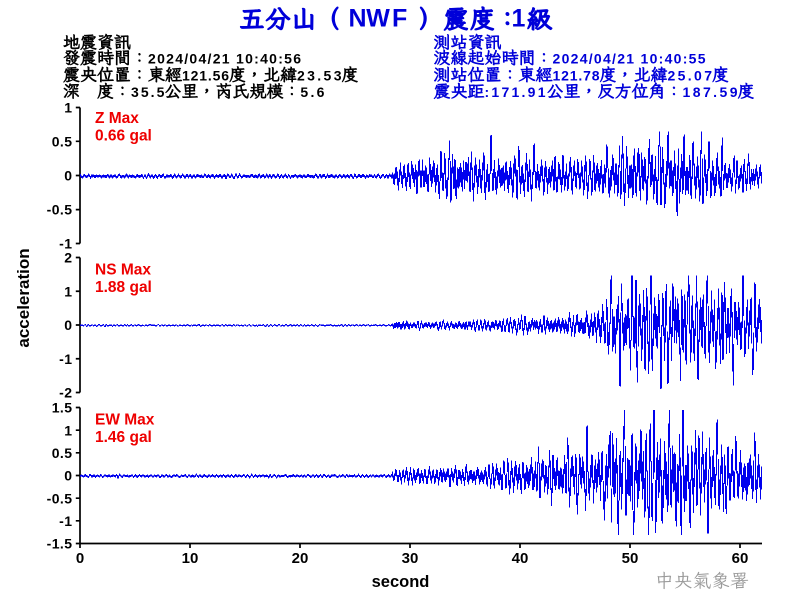 Image resolution: width=800 pixels, height=600 pixels. Describe the element at coordinates (205, 76) in the screenshot. I see `svg-text: 121.56` at that location.